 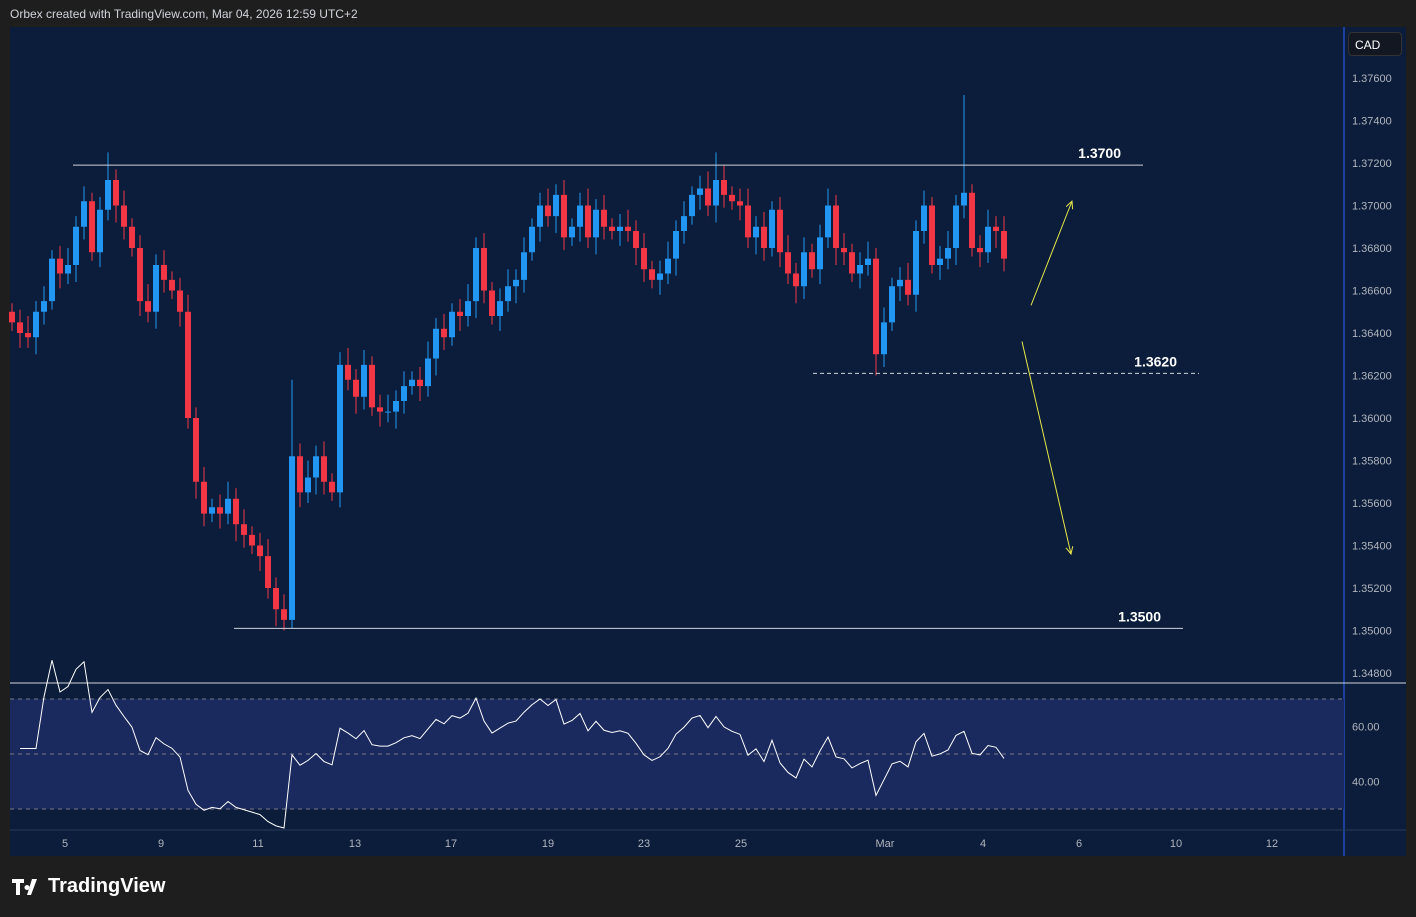 What do you see at coordinates (88, 886) in the screenshot?
I see `tradingview-logo: TradingView` at bounding box center [88, 886].